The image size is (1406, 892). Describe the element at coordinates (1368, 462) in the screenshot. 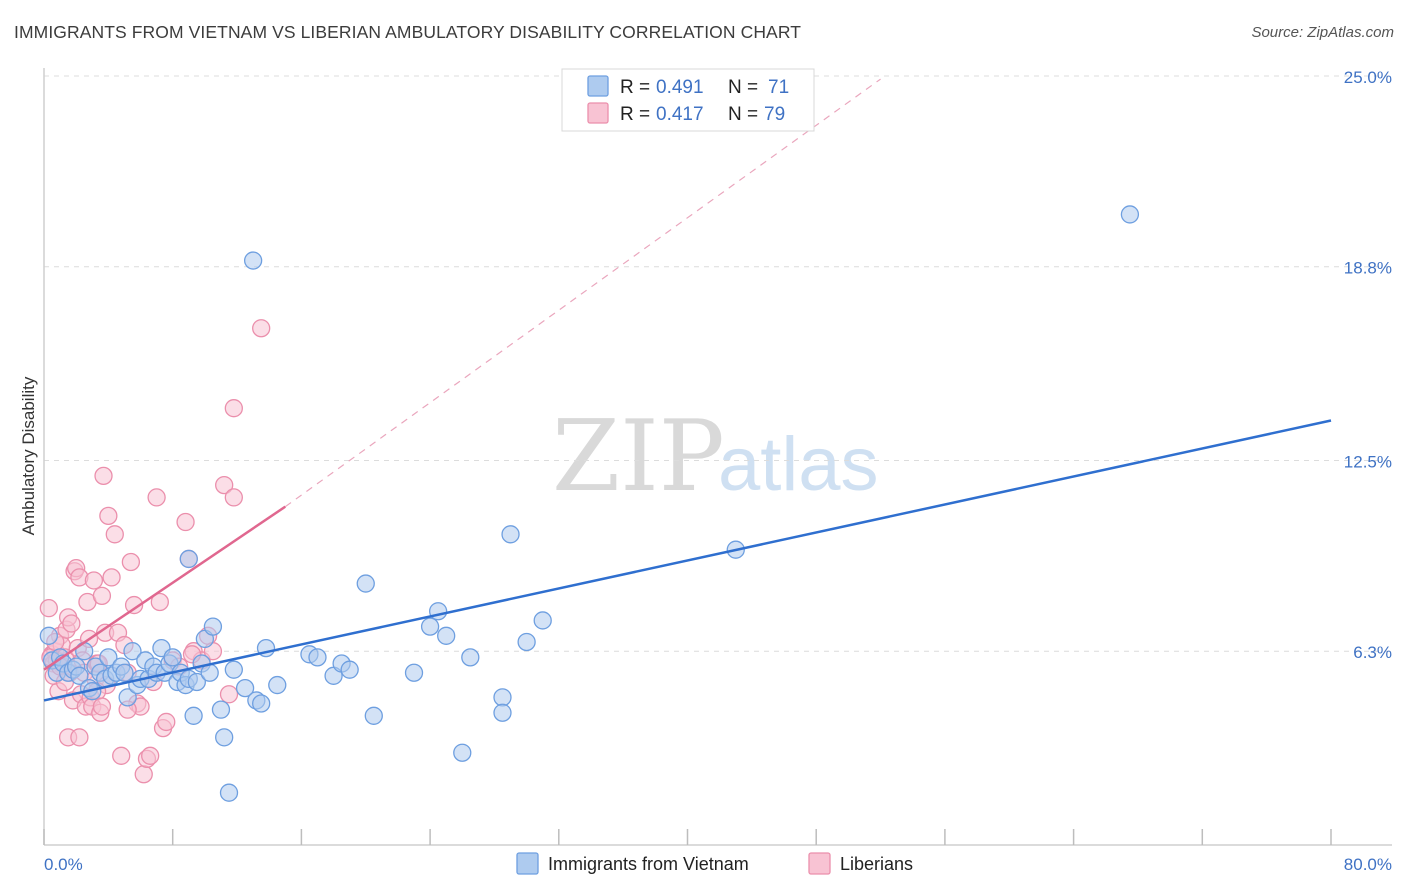

I see `y-tick-label: 12.5%` at that location.